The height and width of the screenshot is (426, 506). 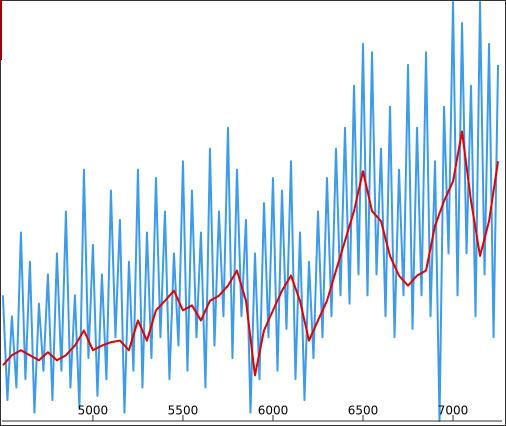 I want to click on x-tick-label: 6500, so click(x=363, y=411).